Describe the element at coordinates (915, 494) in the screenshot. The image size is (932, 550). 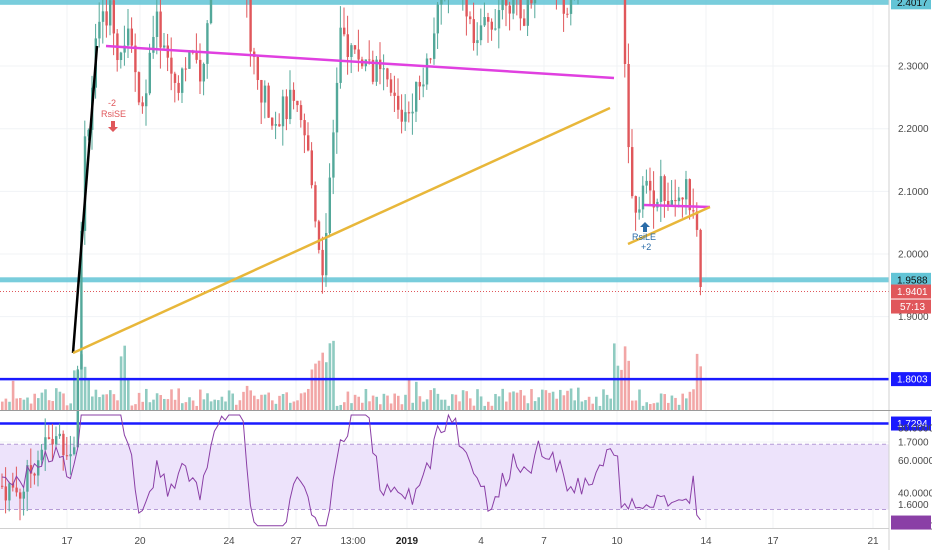
I see `rsi-tick-label: 40.0000` at that location.